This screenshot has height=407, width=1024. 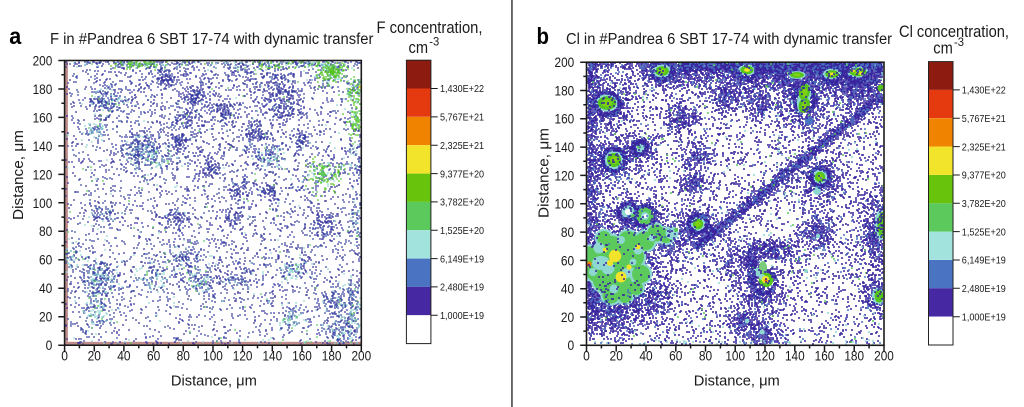 I want to click on svg-text: b, so click(x=543, y=36).